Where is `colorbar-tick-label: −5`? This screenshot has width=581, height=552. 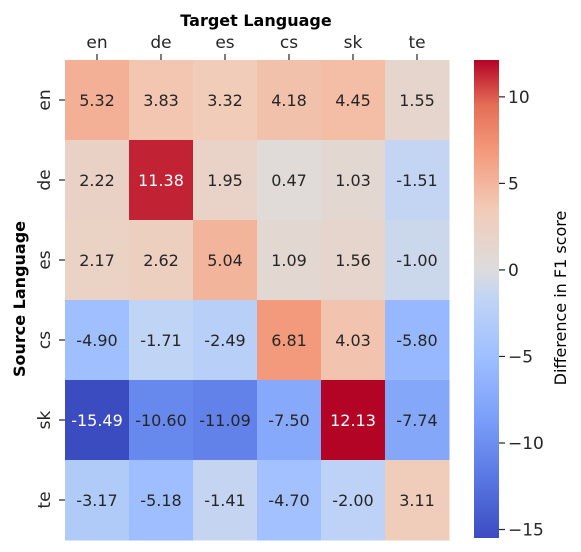
colorbar-tick-label: −5 is located at coordinates (520, 357).